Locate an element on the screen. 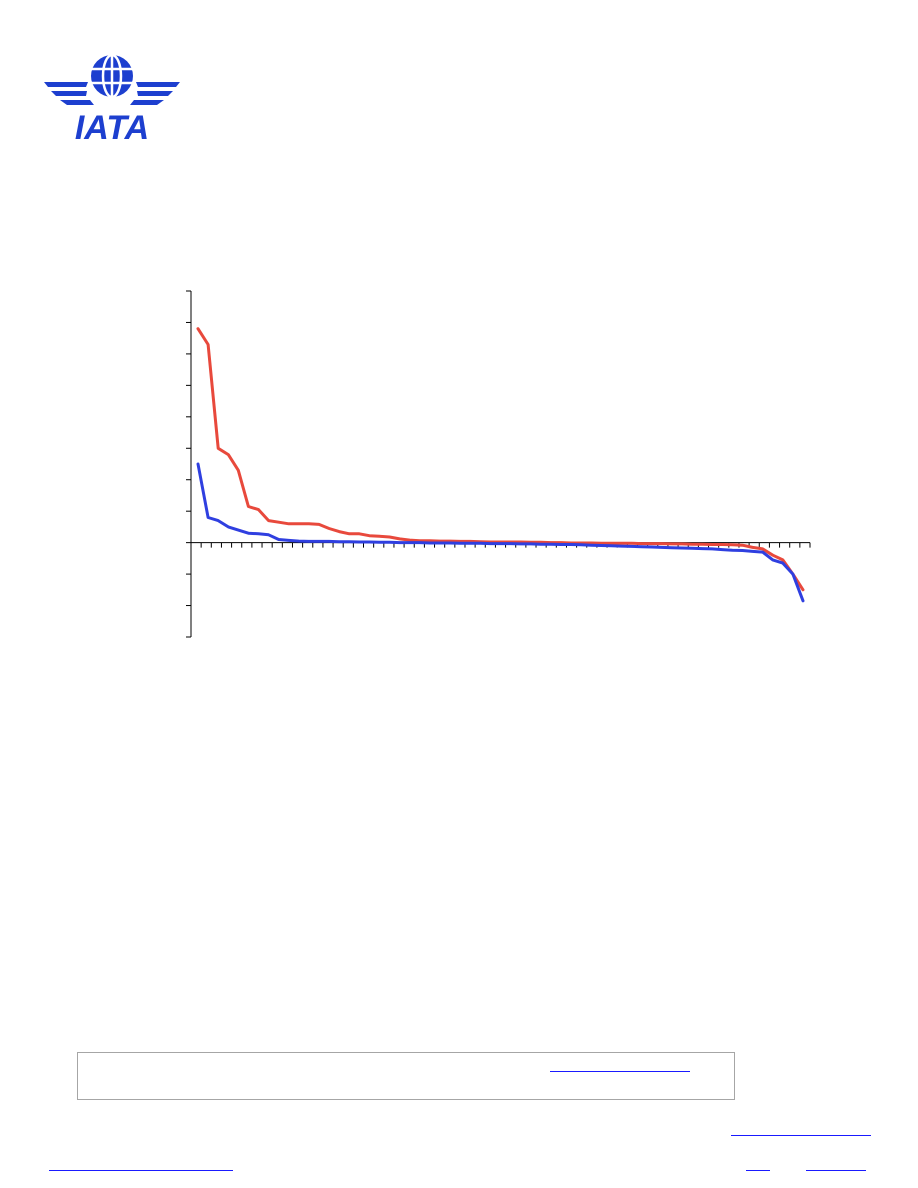 The image size is (918, 1188). notice-link is located at coordinates (620, 1071).